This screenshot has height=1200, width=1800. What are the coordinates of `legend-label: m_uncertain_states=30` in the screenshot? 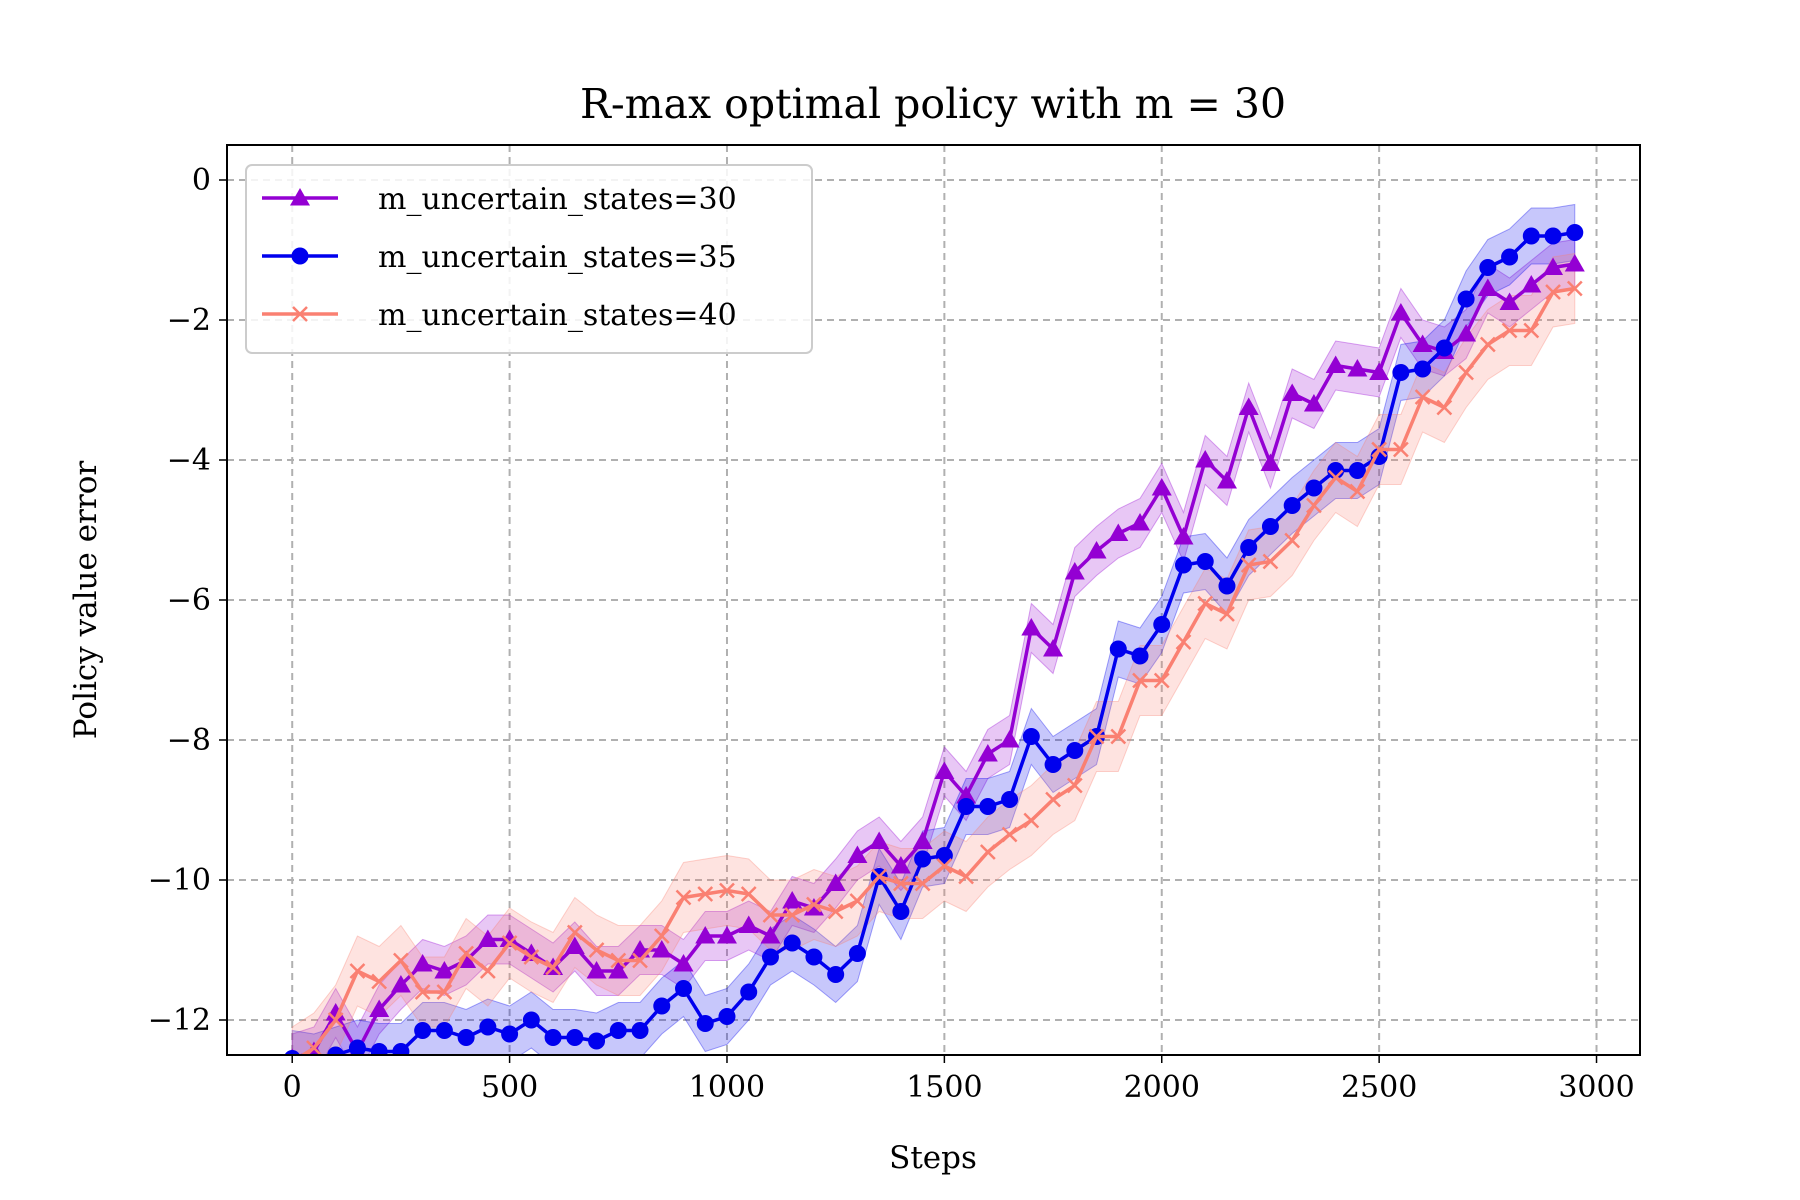 It's located at (557, 199).